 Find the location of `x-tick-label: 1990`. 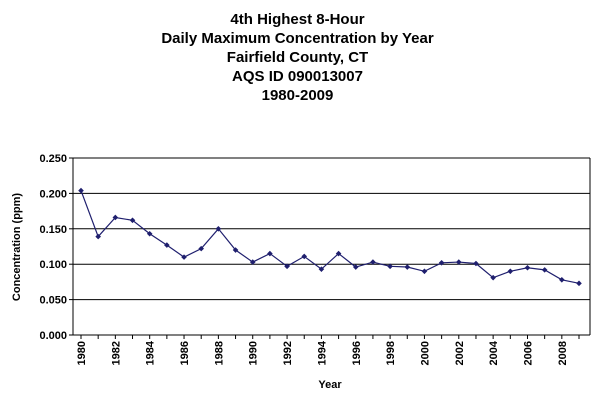

x-tick-label: 1990 is located at coordinates (254, 353).